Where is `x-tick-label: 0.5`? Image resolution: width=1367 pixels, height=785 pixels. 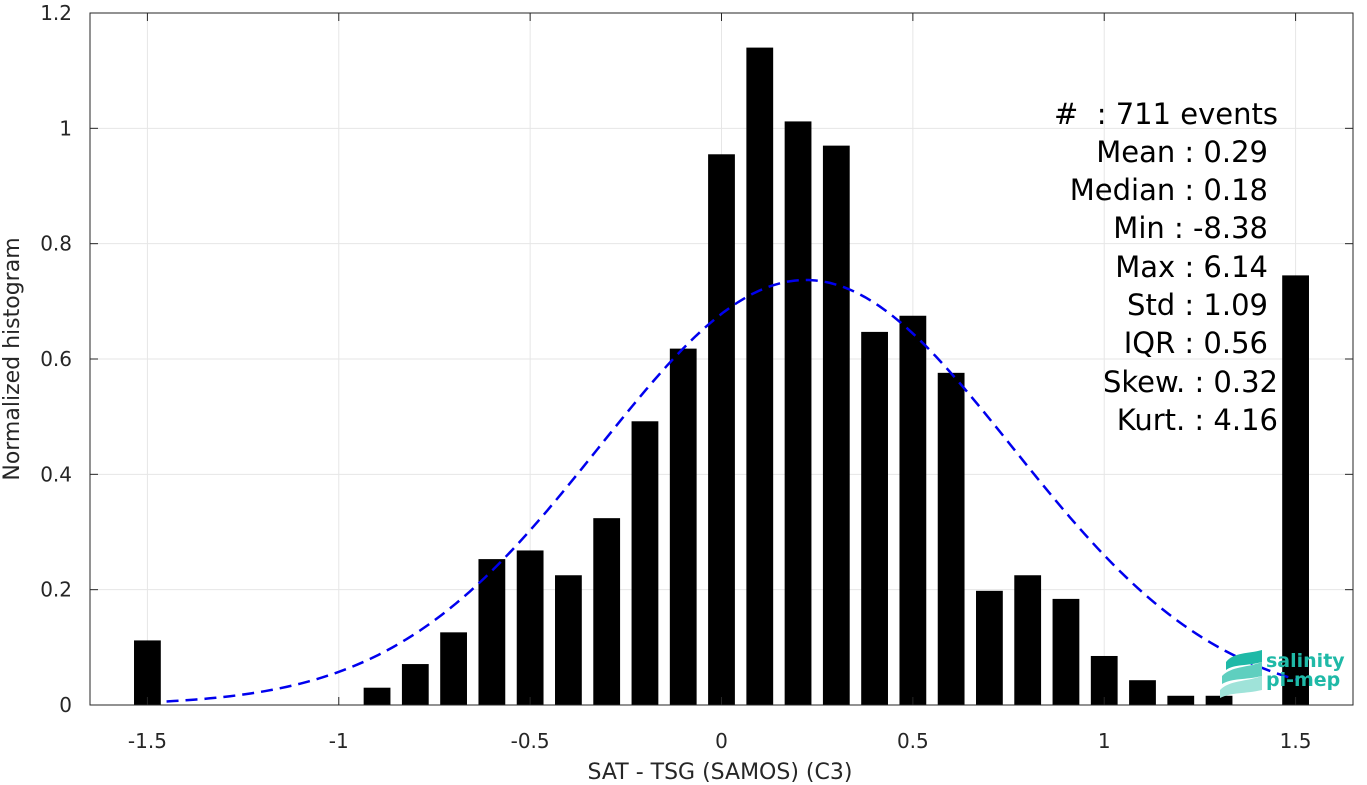
x-tick-label: 0.5 is located at coordinates (913, 741).